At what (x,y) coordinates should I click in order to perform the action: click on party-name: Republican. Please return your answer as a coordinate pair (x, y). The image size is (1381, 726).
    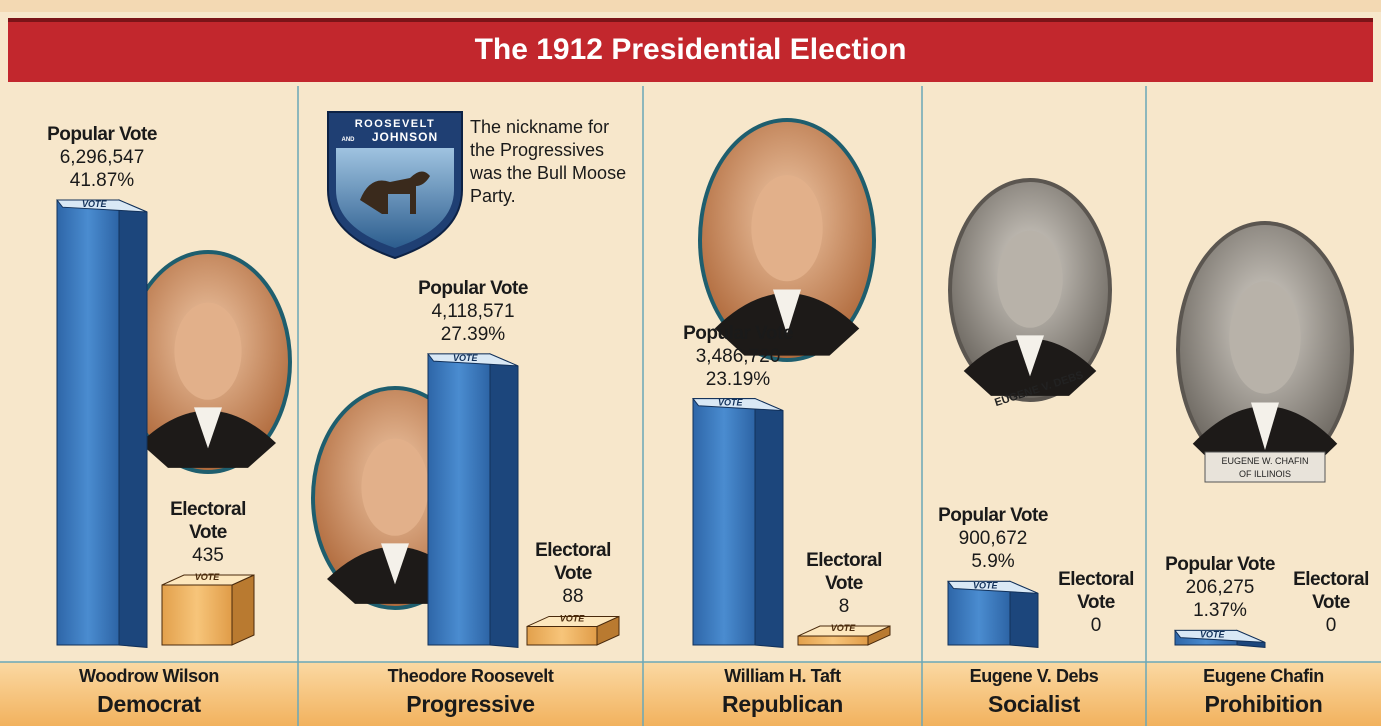
    Looking at the image, I should click on (782, 704).